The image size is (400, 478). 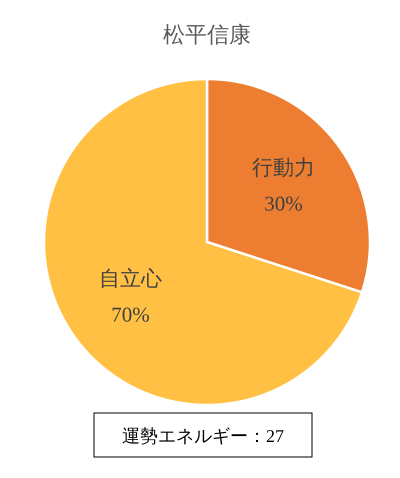 What do you see at coordinates (203, 436) in the screenshot?
I see `annotation: 運勢エネルギー：27` at bounding box center [203, 436].